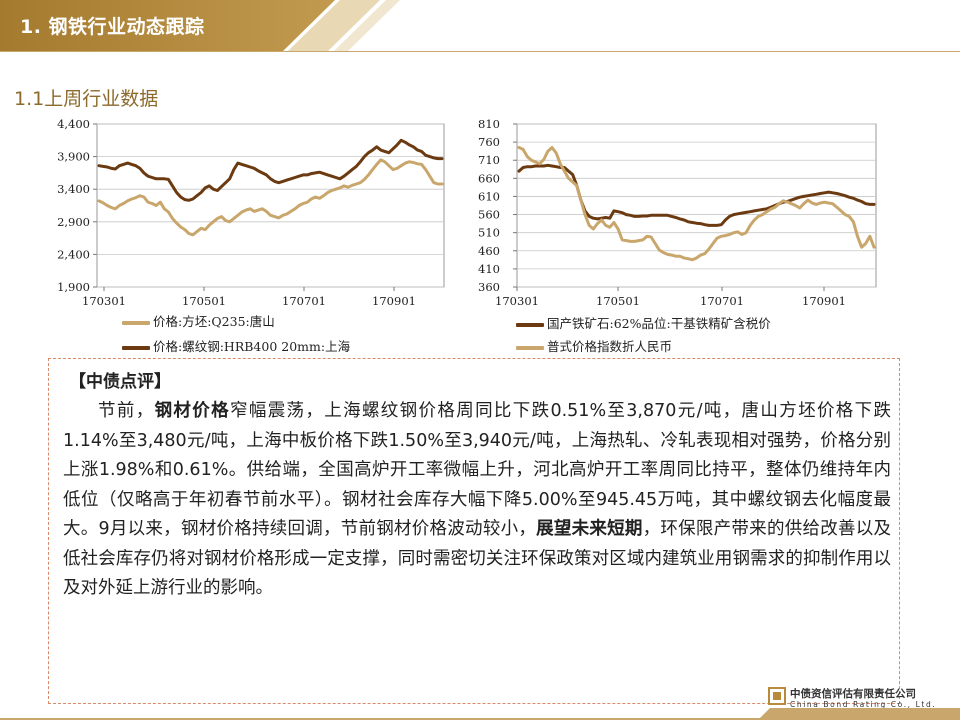 The image size is (960, 720). Describe the element at coordinates (73, 124) in the screenshot. I see `y-tick-label: 4,400` at that location.